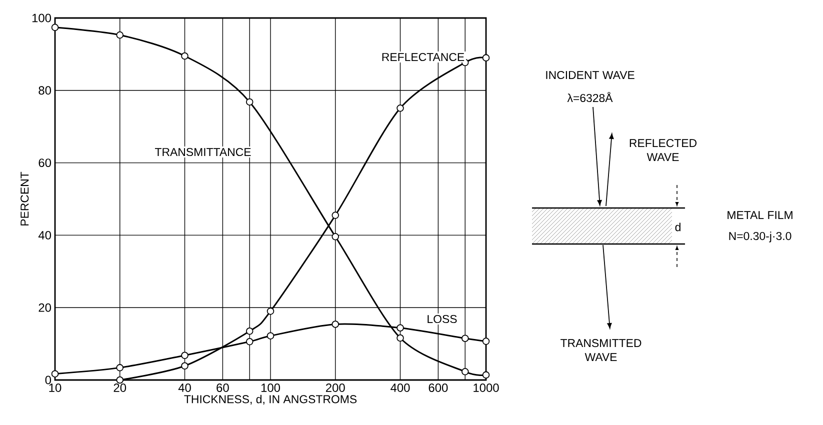  I want to click on y-tick-label: 0, so click(48, 380).